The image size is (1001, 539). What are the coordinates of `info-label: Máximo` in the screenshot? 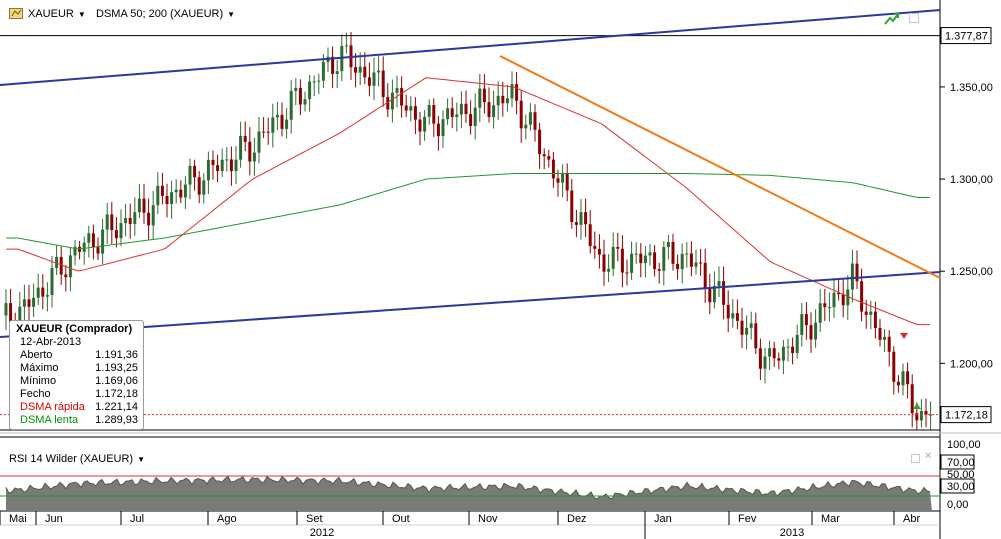 It's located at (39, 368).